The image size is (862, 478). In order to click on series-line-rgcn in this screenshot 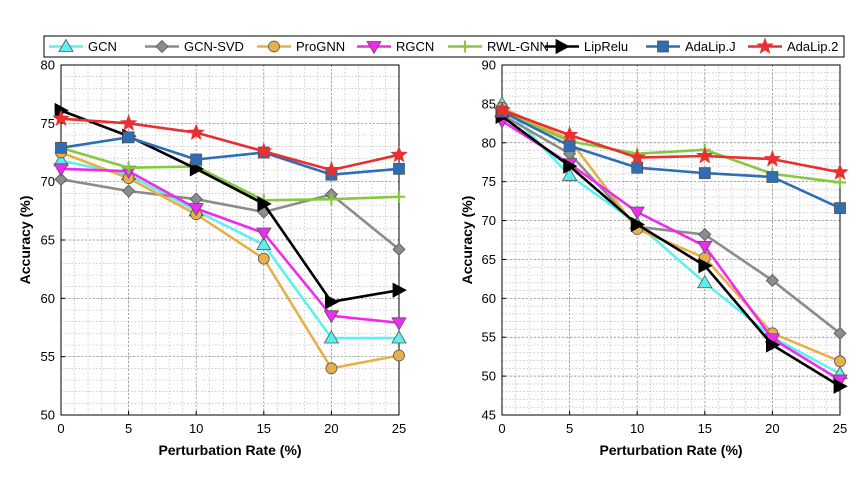, I will do `click(230, 246)`.